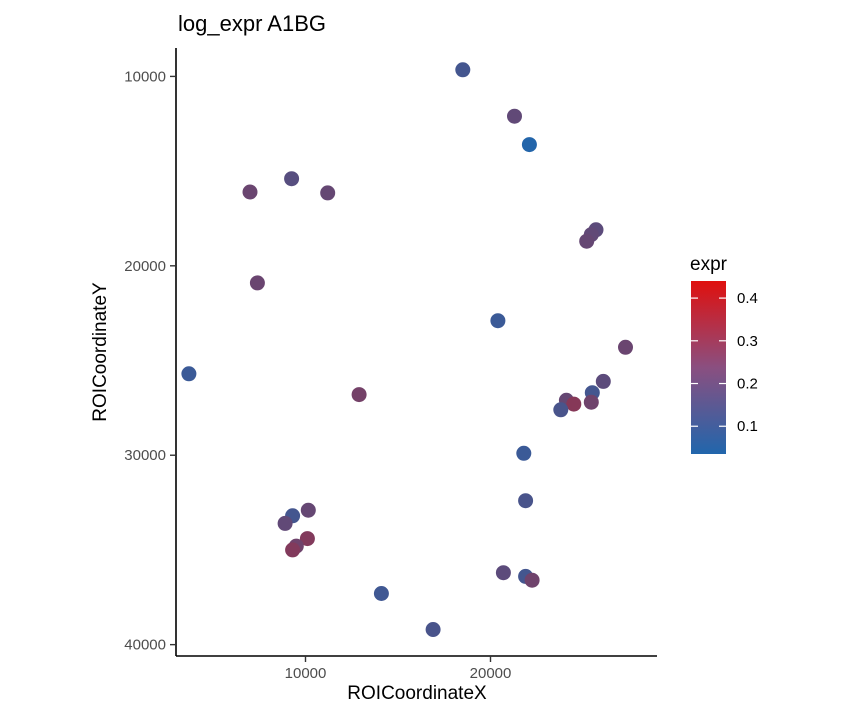  What do you see at coordinates (747, 384) in the screenshot?
I see `legend-tick-label: 0.2` at bounding box center [747, 384].